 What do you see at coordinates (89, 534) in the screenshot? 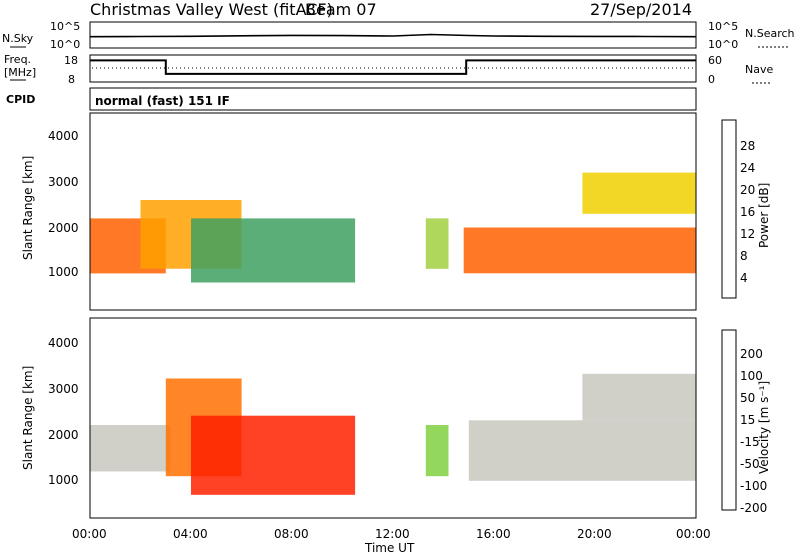
I see `x-tick-0000a: 00:00` at bounding box center [89, 534].